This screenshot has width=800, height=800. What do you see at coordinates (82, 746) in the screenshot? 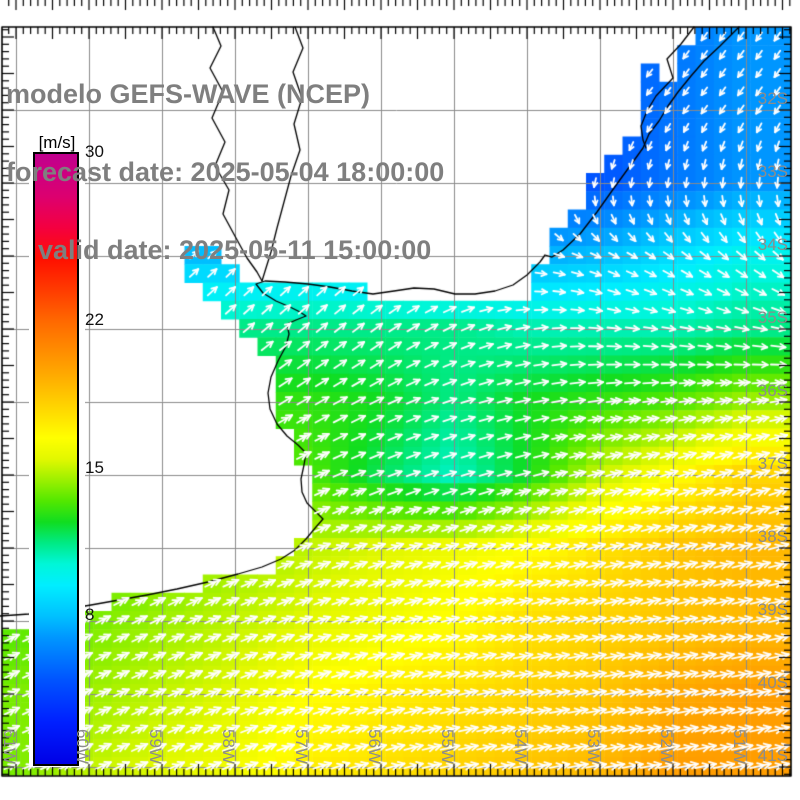
I see `lon-label: 60W` at bounding box center [82, 746].